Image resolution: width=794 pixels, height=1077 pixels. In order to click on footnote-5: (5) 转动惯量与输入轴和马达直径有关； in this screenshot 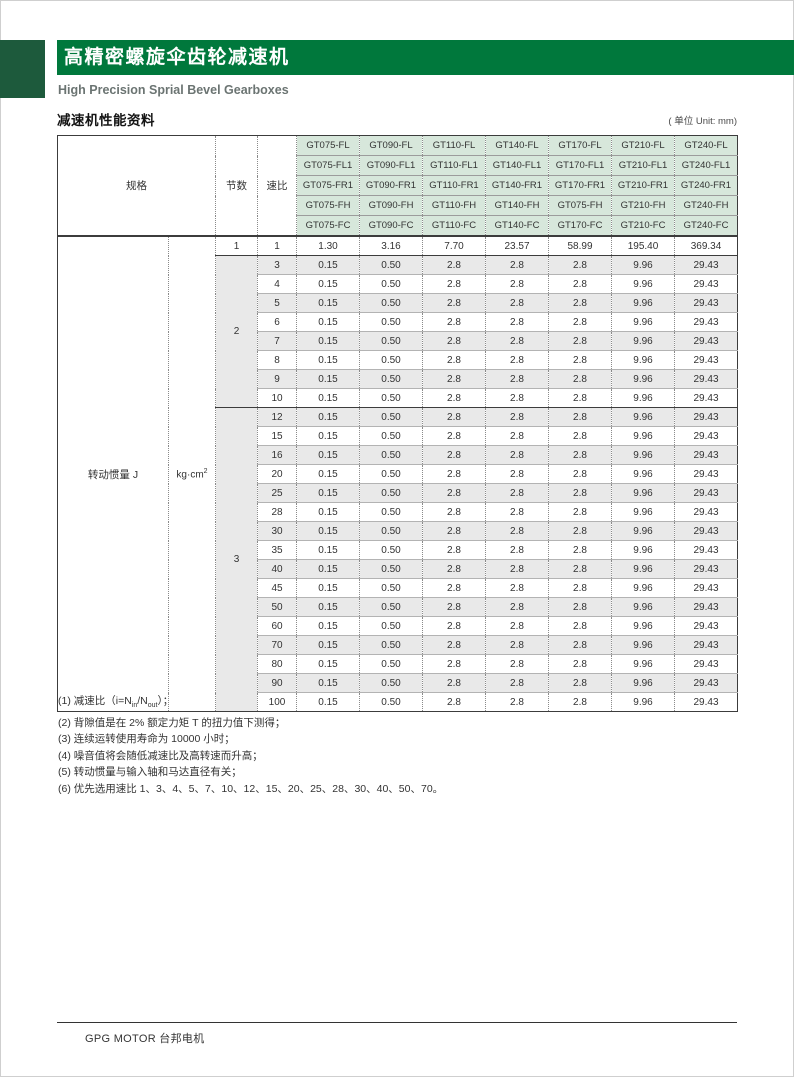, I will do `click(150, 772)`.